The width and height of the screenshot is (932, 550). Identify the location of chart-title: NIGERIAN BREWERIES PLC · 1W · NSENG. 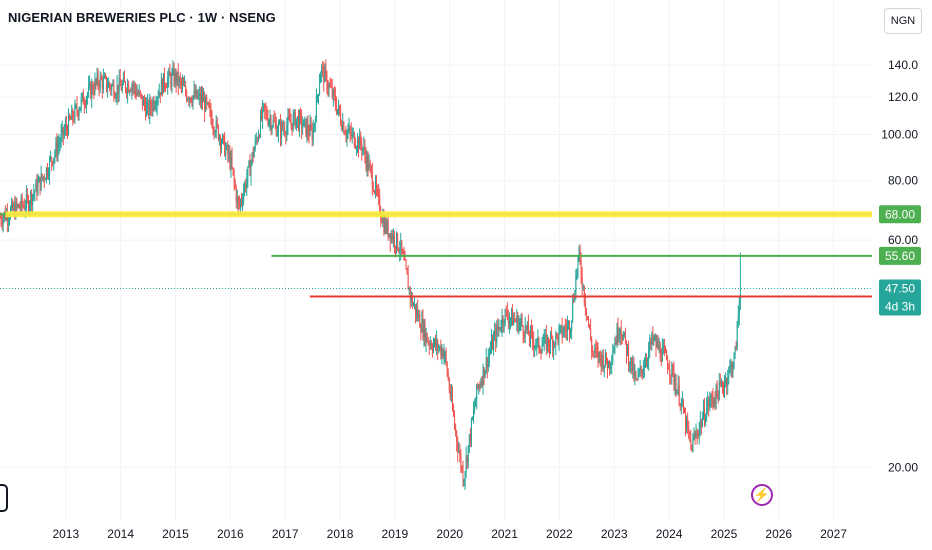
(142, 17).